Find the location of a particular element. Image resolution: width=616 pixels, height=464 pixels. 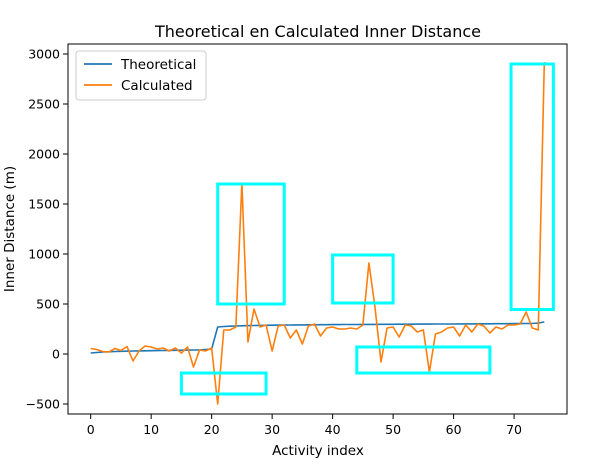

y-tick-label: 500 is located at coordinates (48, 304).